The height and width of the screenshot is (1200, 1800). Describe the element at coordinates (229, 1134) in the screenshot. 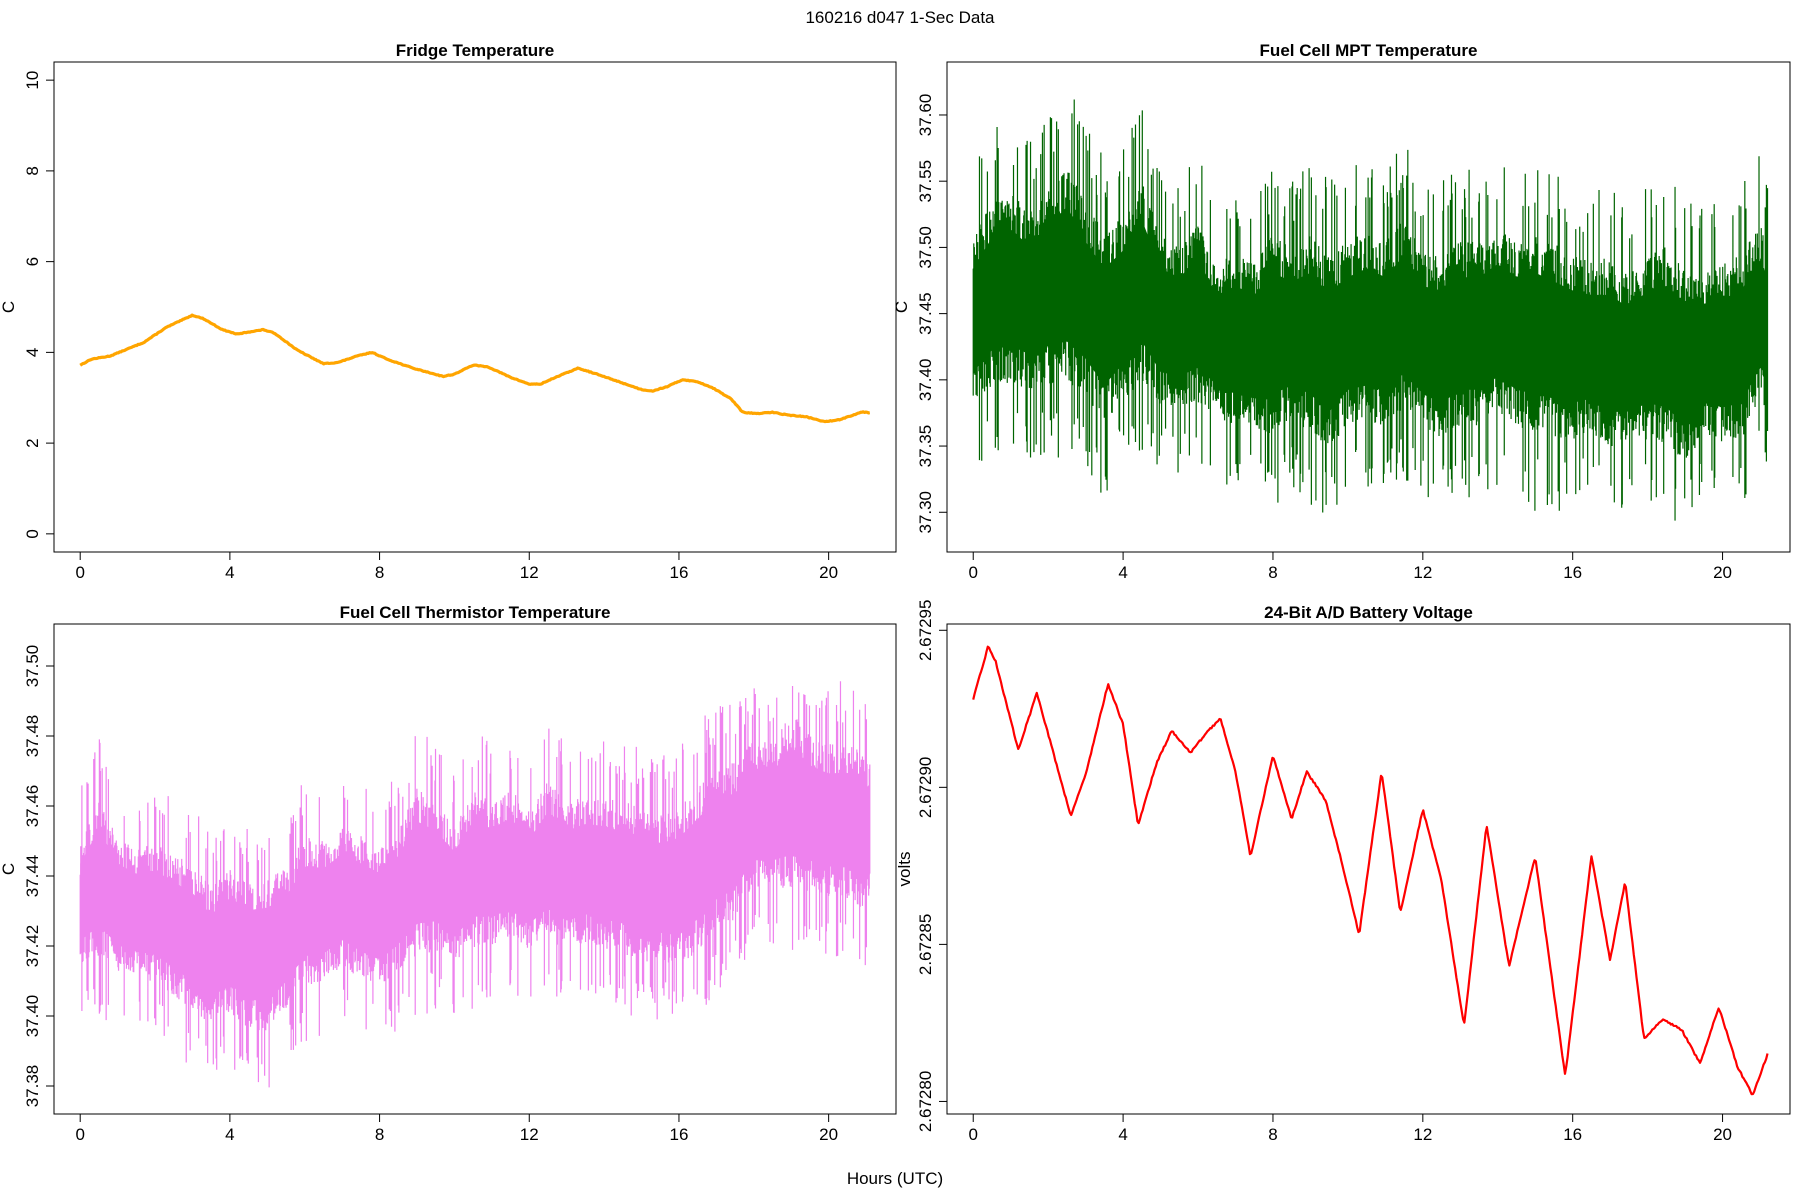

I see `fuel-cell-thermistor-temperature-x-tick-label: 4` at that location.